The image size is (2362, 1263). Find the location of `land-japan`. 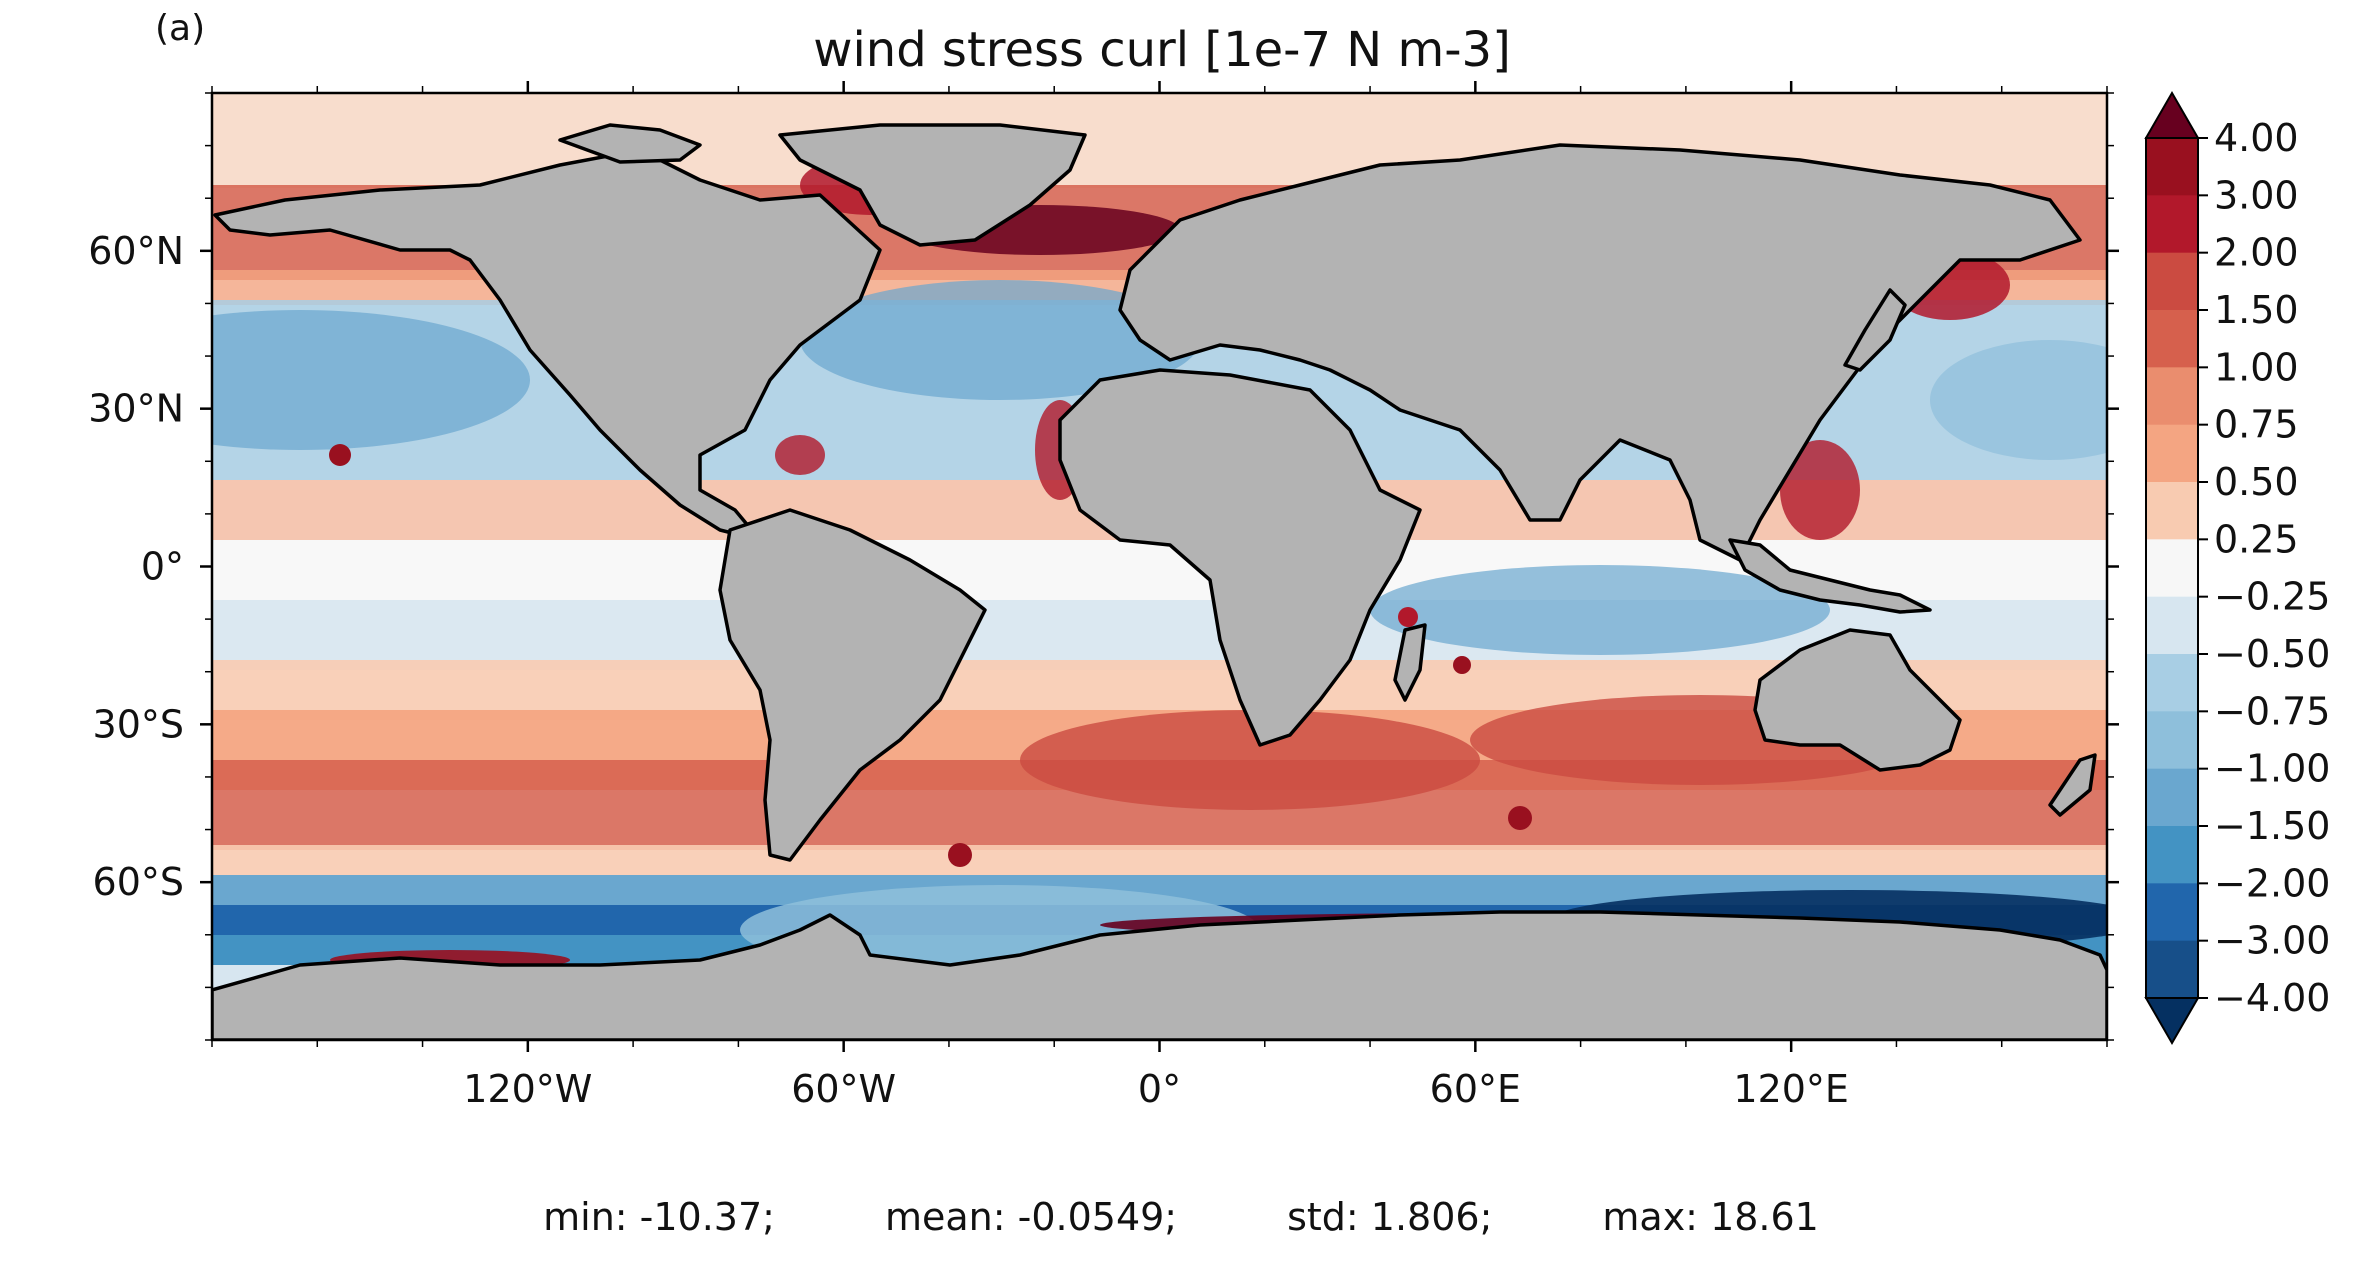

land-japan is located at coordinates (1875, 330).